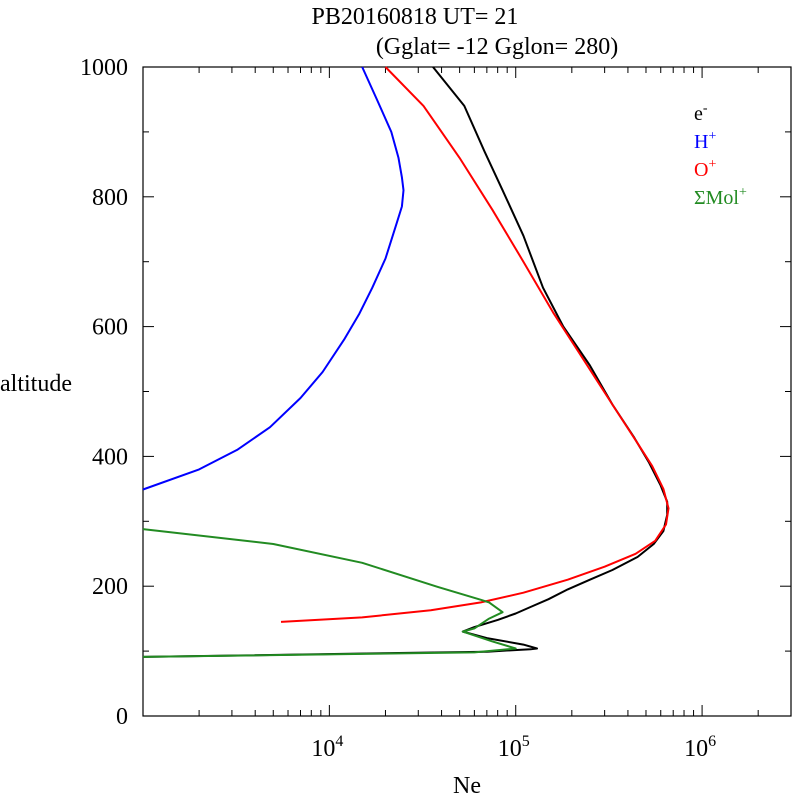  Describe the element at coordinates (110, 457) in the screenshot. I see `y-tick-label: 400` at that location.